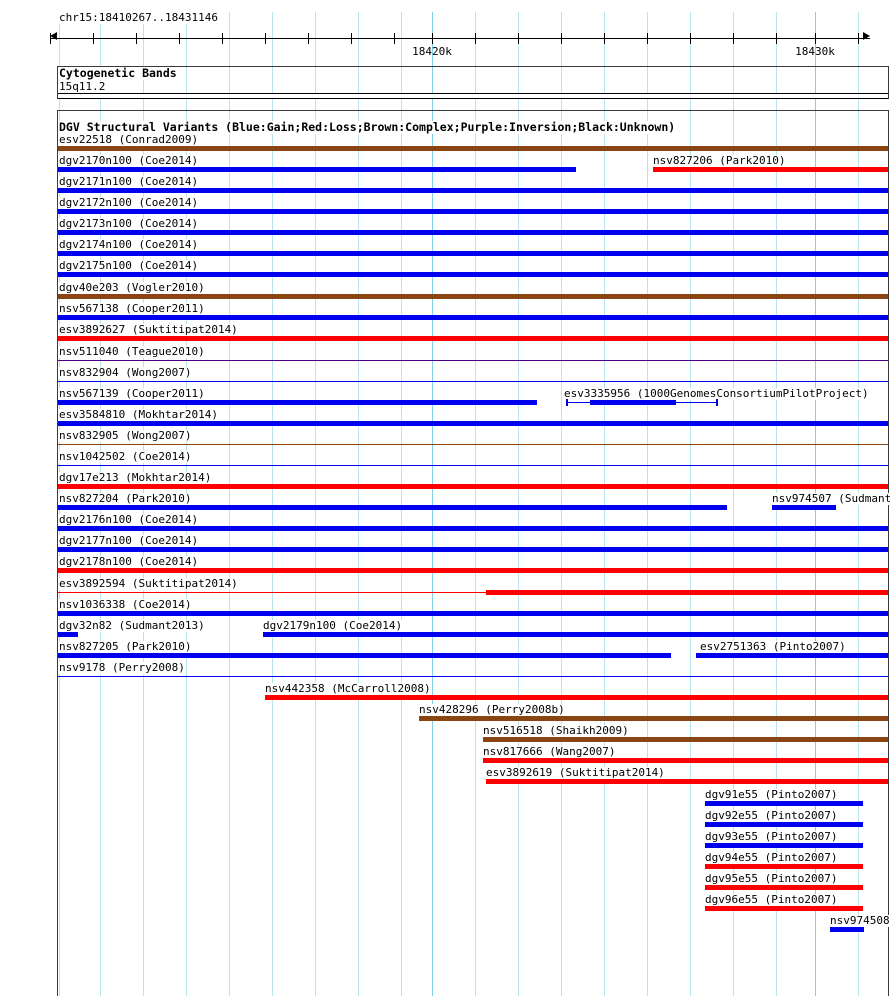 The height and width of the screenshot is (996, 890). I want to click on feature-label: nsv511040 (Teague2010), so click(132, 351).